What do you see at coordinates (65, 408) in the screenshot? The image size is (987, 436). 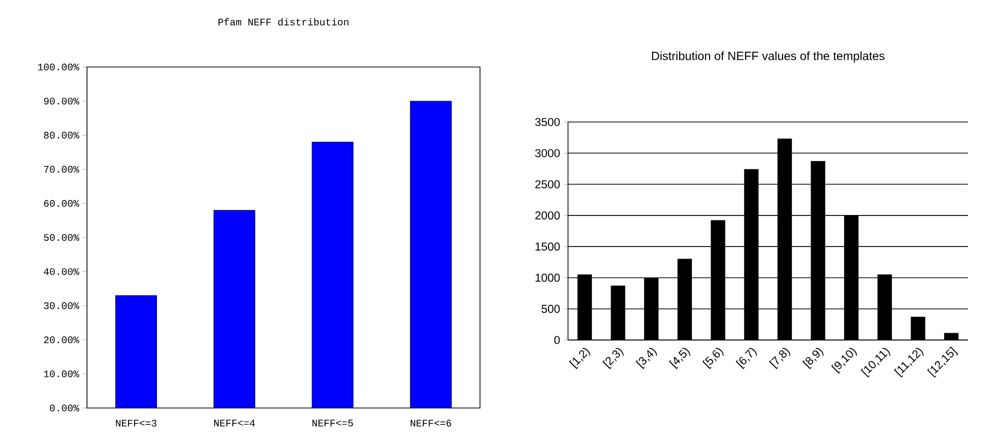 I see `y-tick-label: 0.00%` at bounding box center [65, 408].